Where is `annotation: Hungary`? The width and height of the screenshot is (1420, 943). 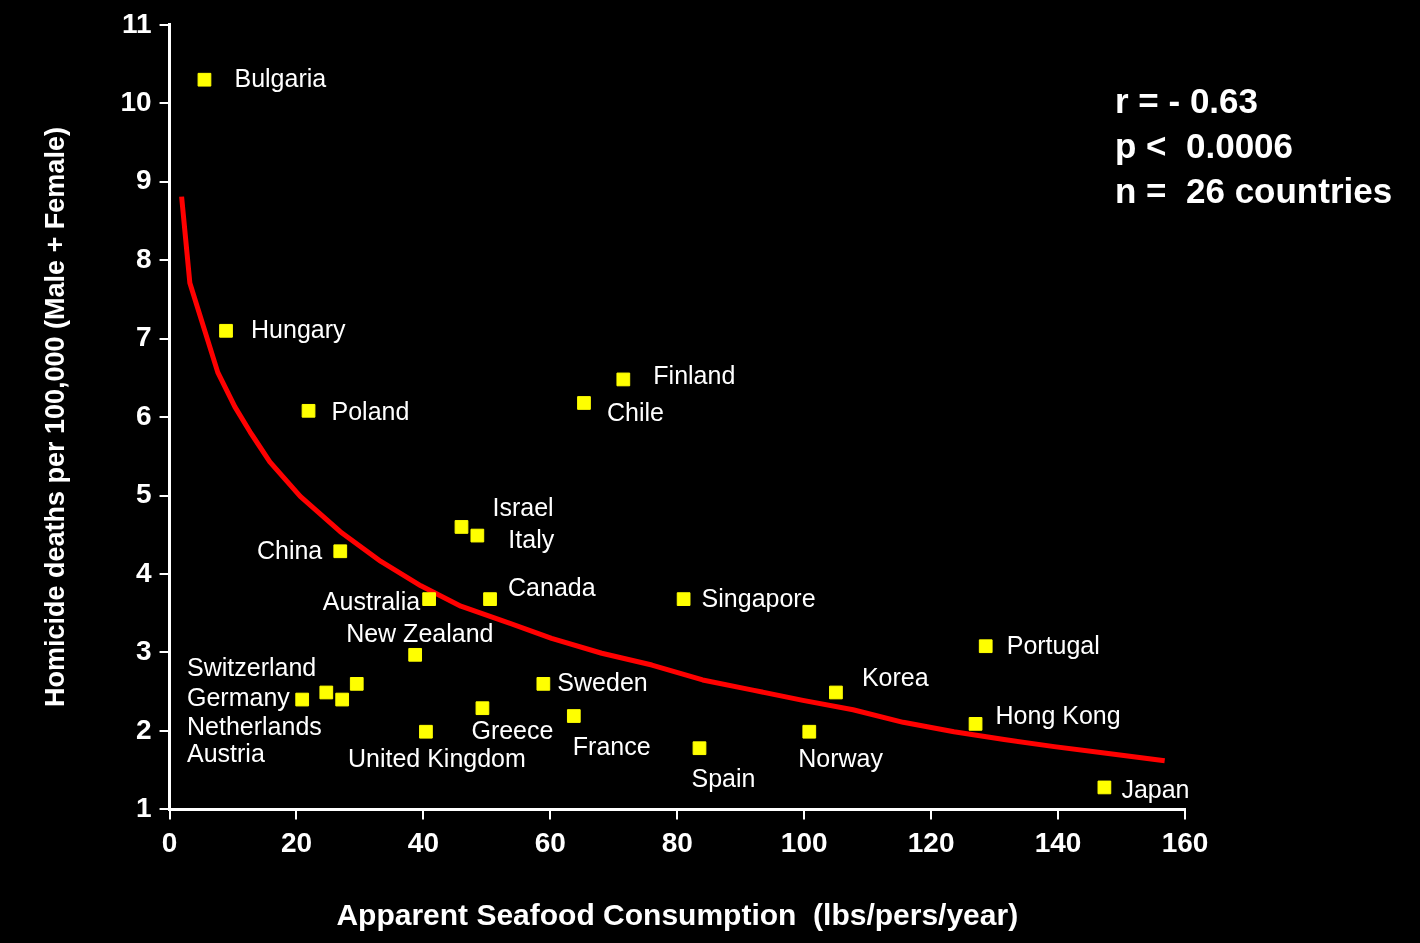
annotation: Hungary is located at coordinates (299, 328).